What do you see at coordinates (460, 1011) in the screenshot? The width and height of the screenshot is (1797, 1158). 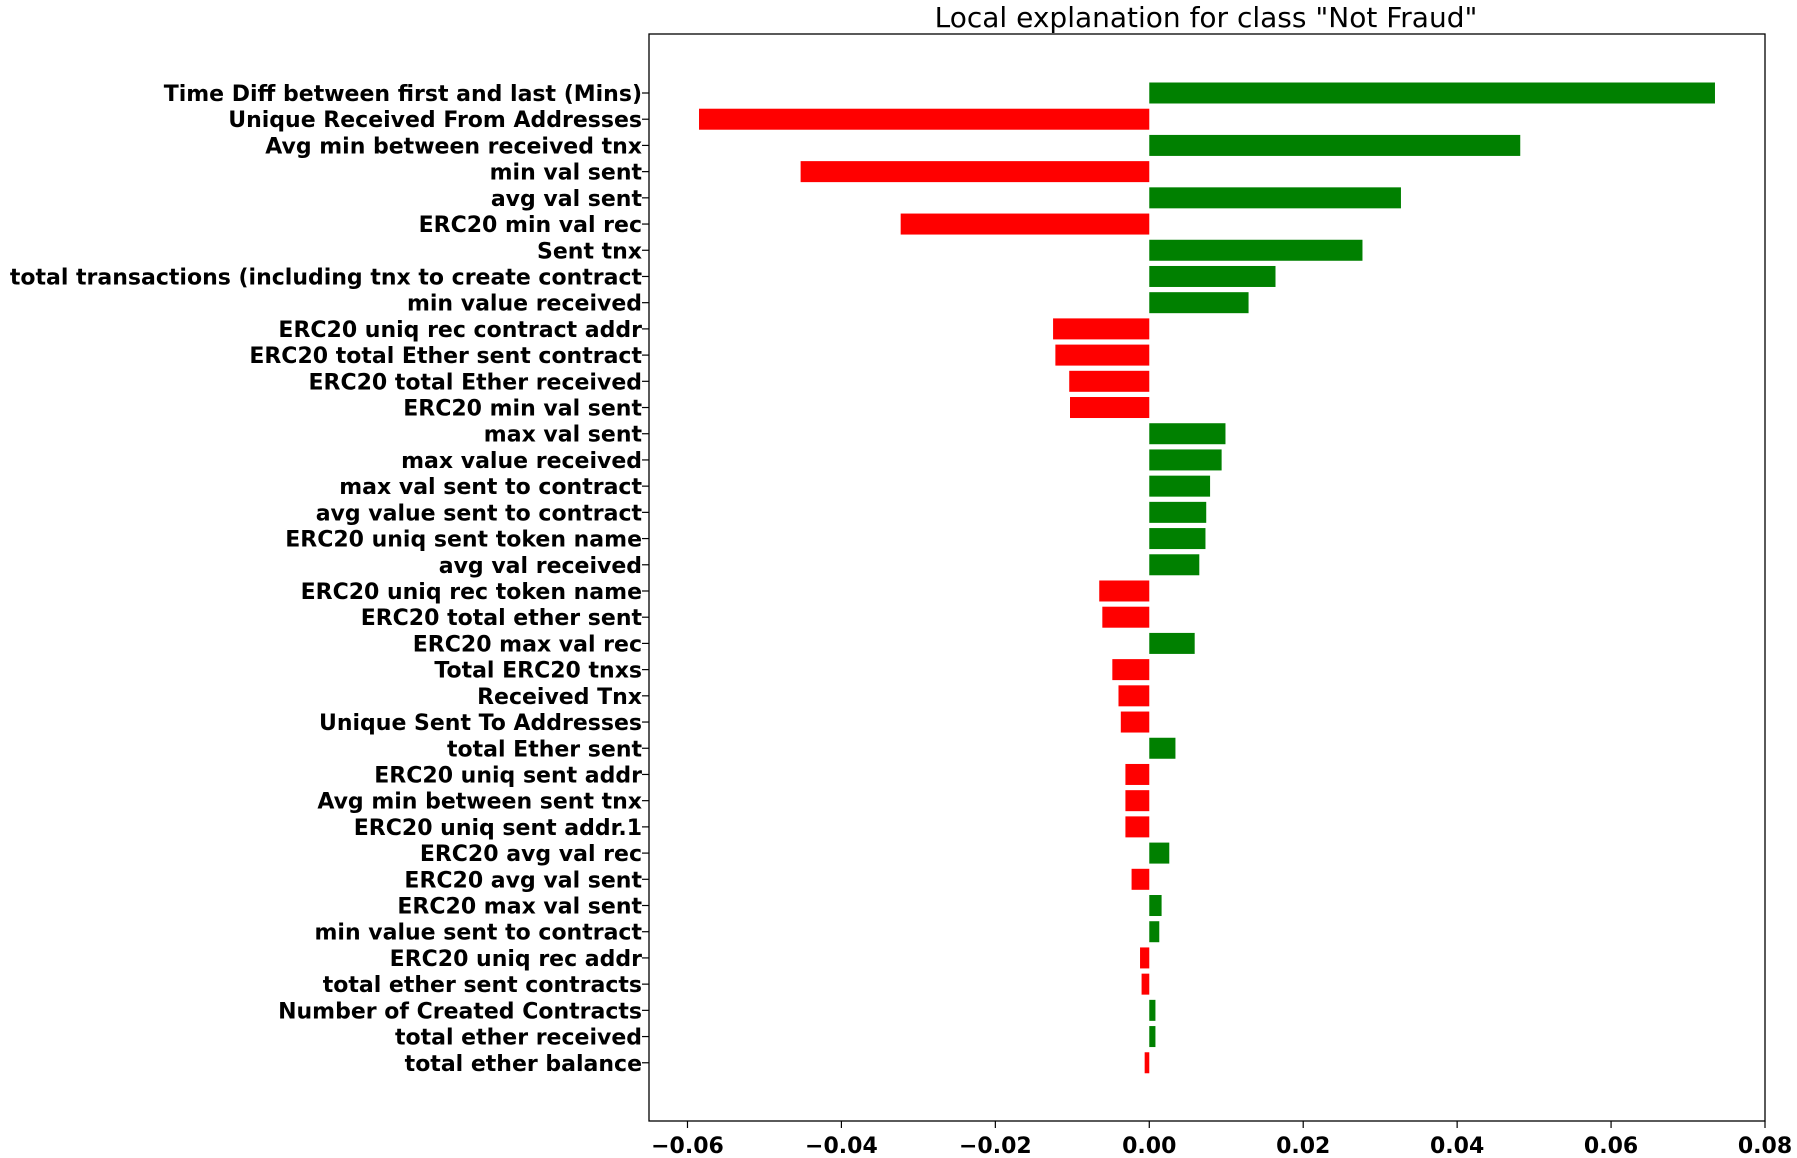 I see `y-tick-label: Number of Created Contracts` at bounding box center [460, 1011].